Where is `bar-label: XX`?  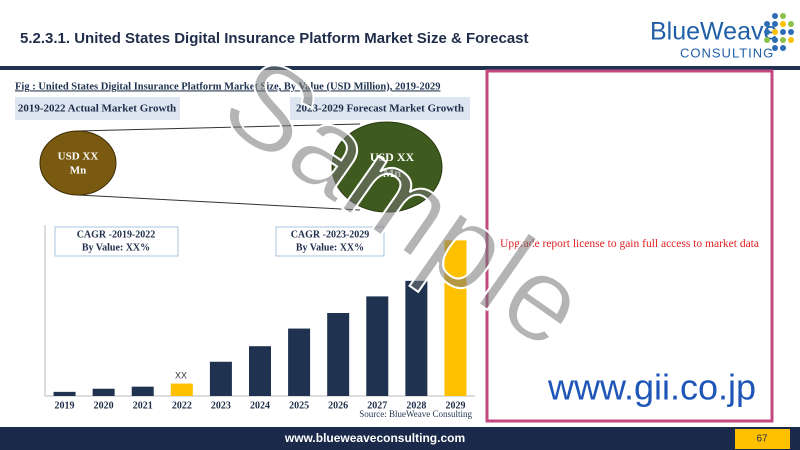 bar-label: XX is located at coordinates (181, 375).